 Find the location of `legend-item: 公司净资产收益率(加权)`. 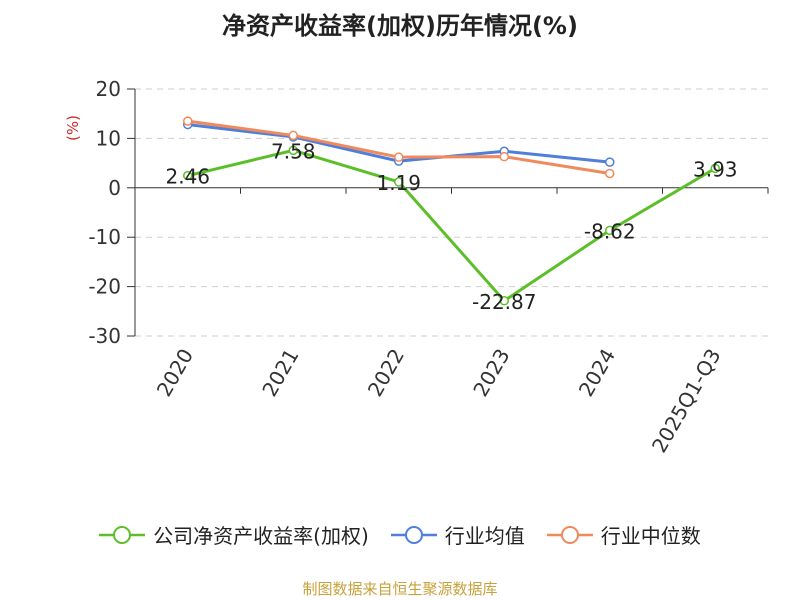

legend-item: 公司净资产收益率(加权) is located at coordinates (234, 534).